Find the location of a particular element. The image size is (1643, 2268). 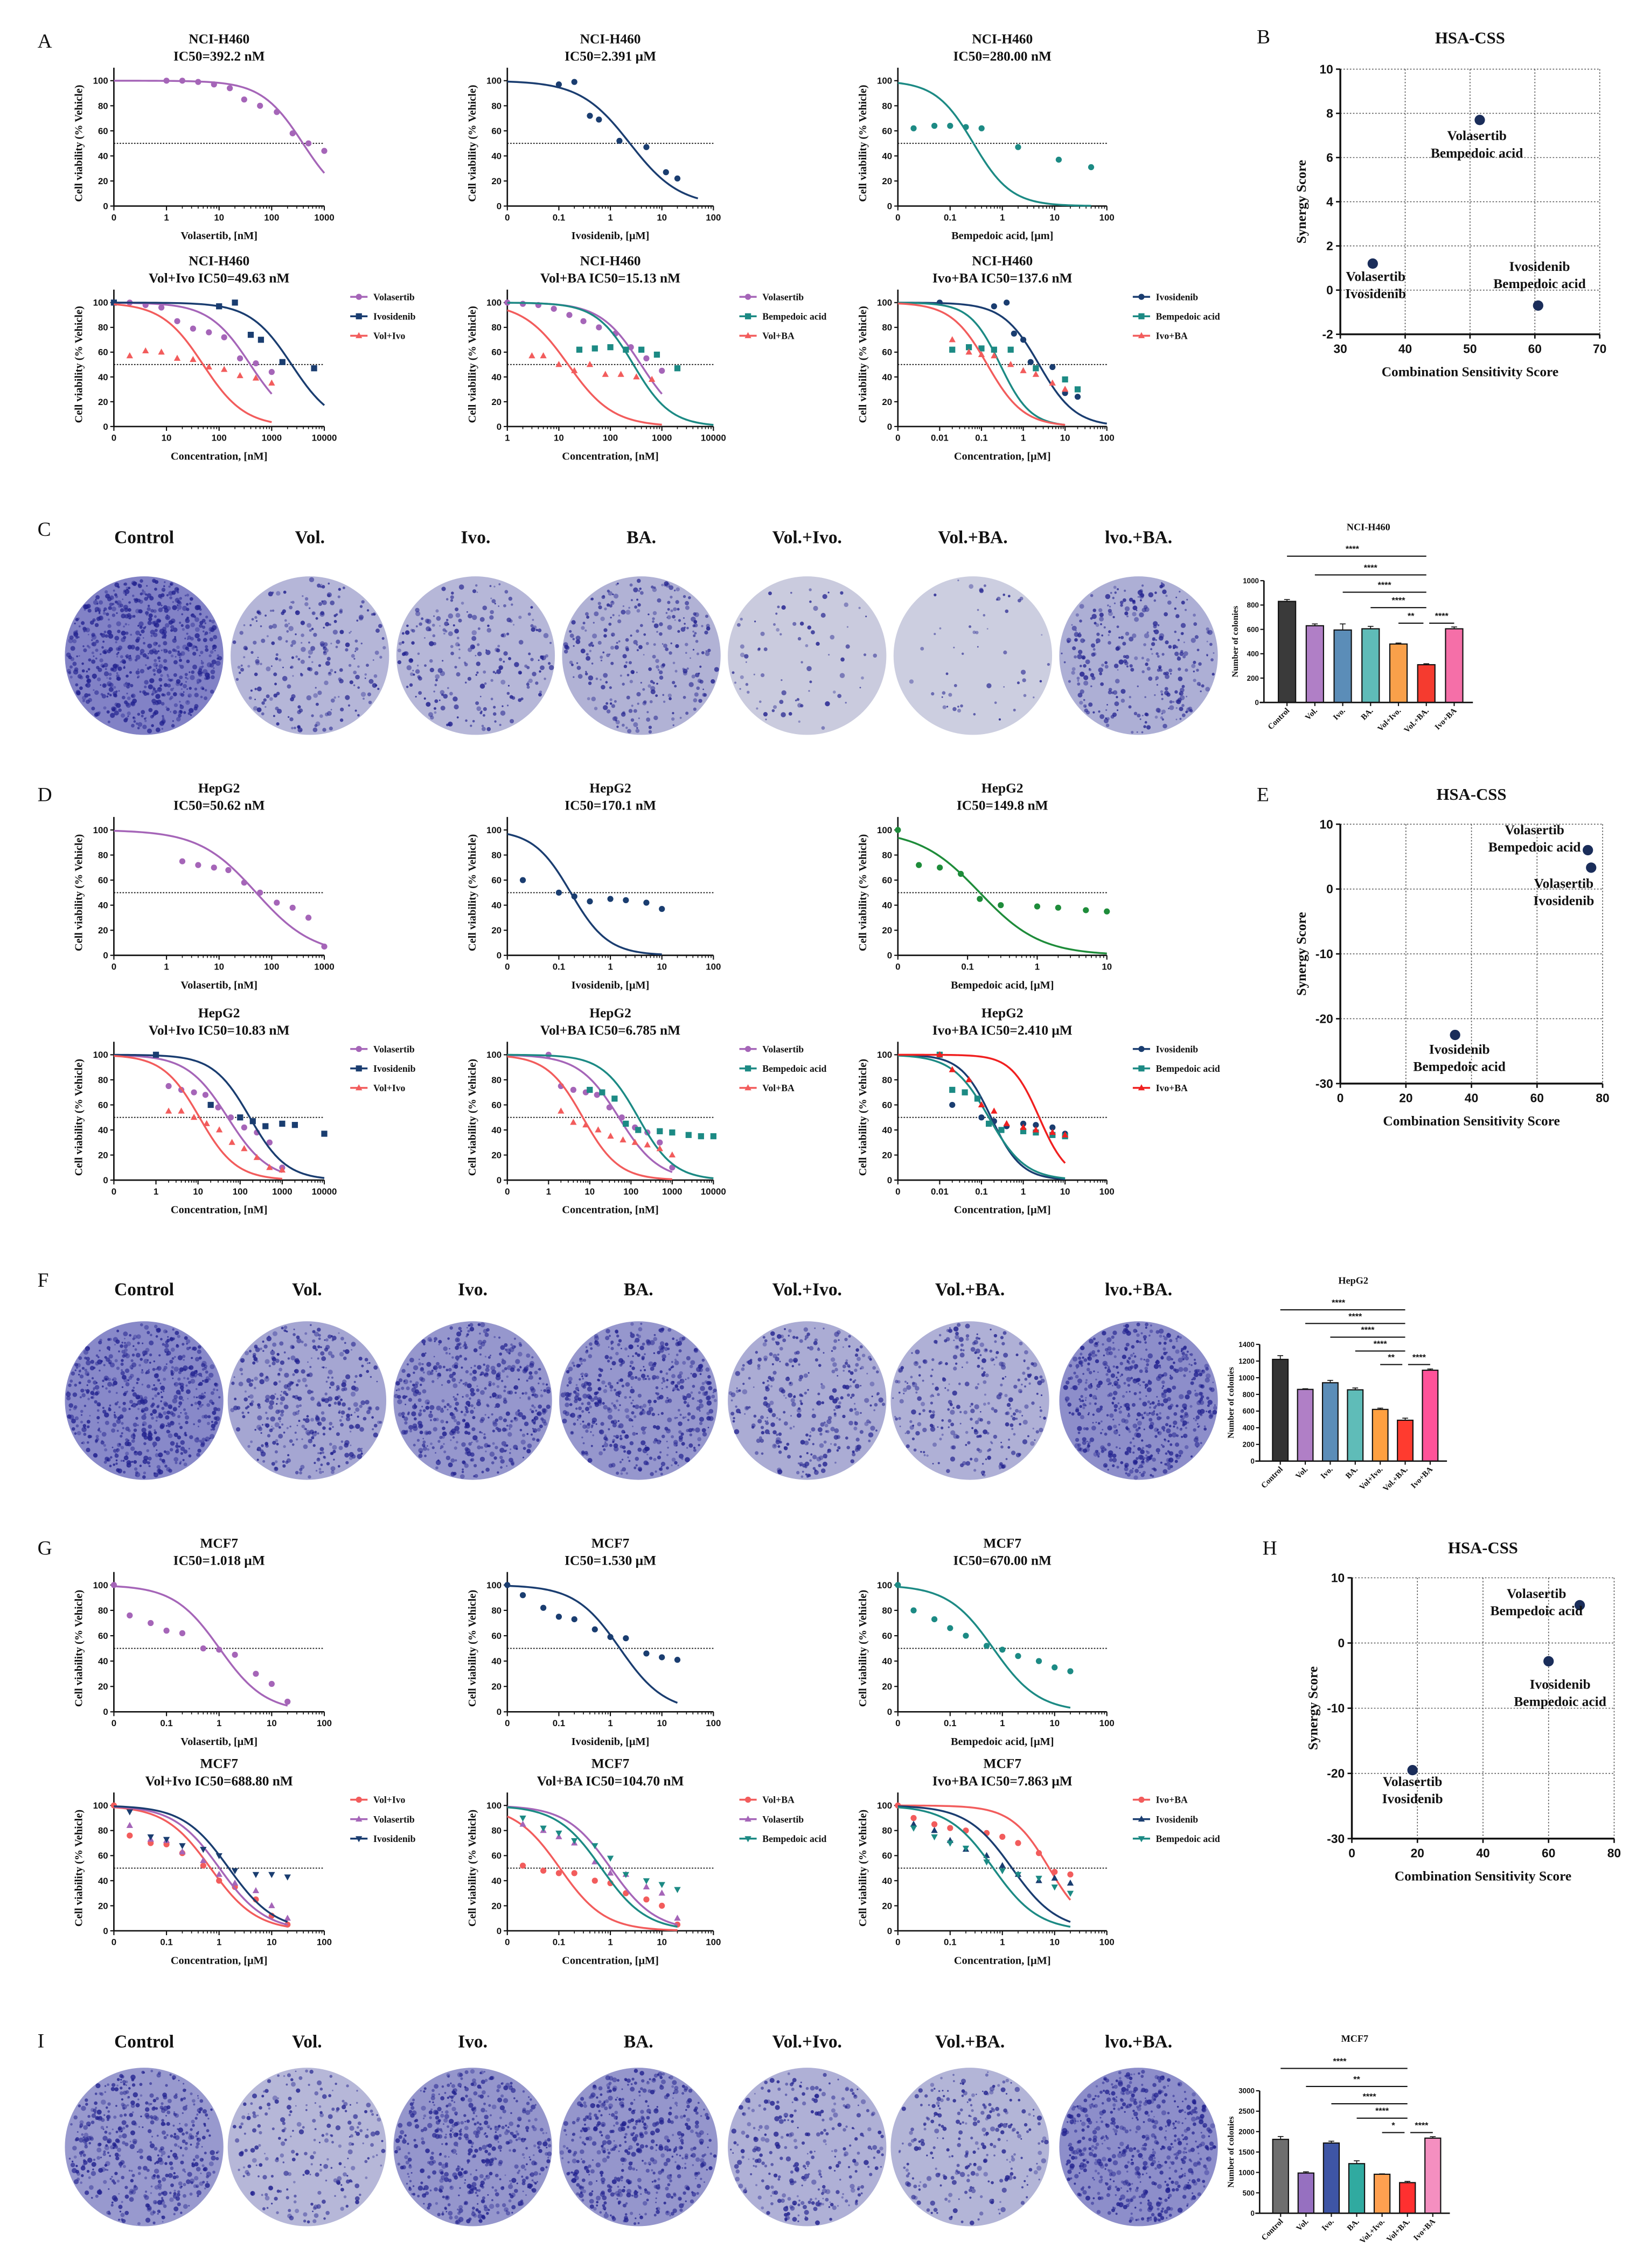

point-label: Volasertib is located at coordinates (1375, 276).